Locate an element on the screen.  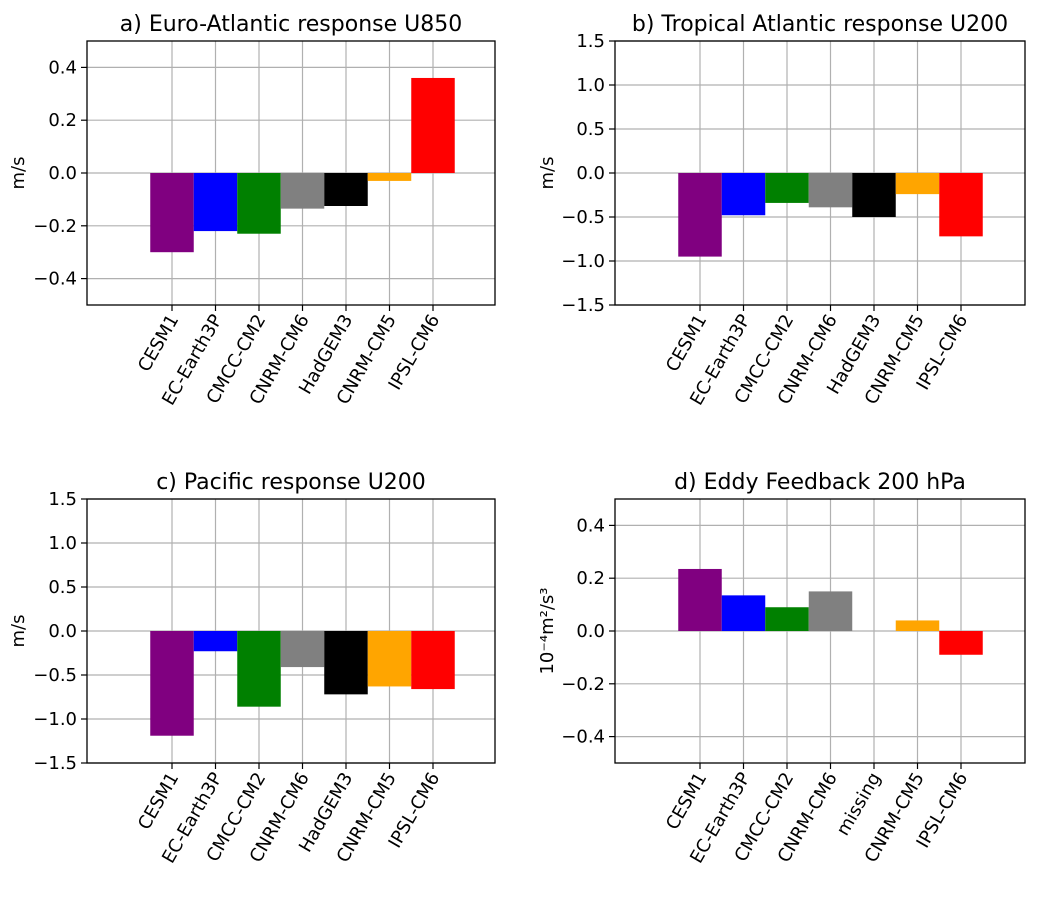
panel-title: a) Euro-Atlantic response U850 is located at coordinates (291, 24).